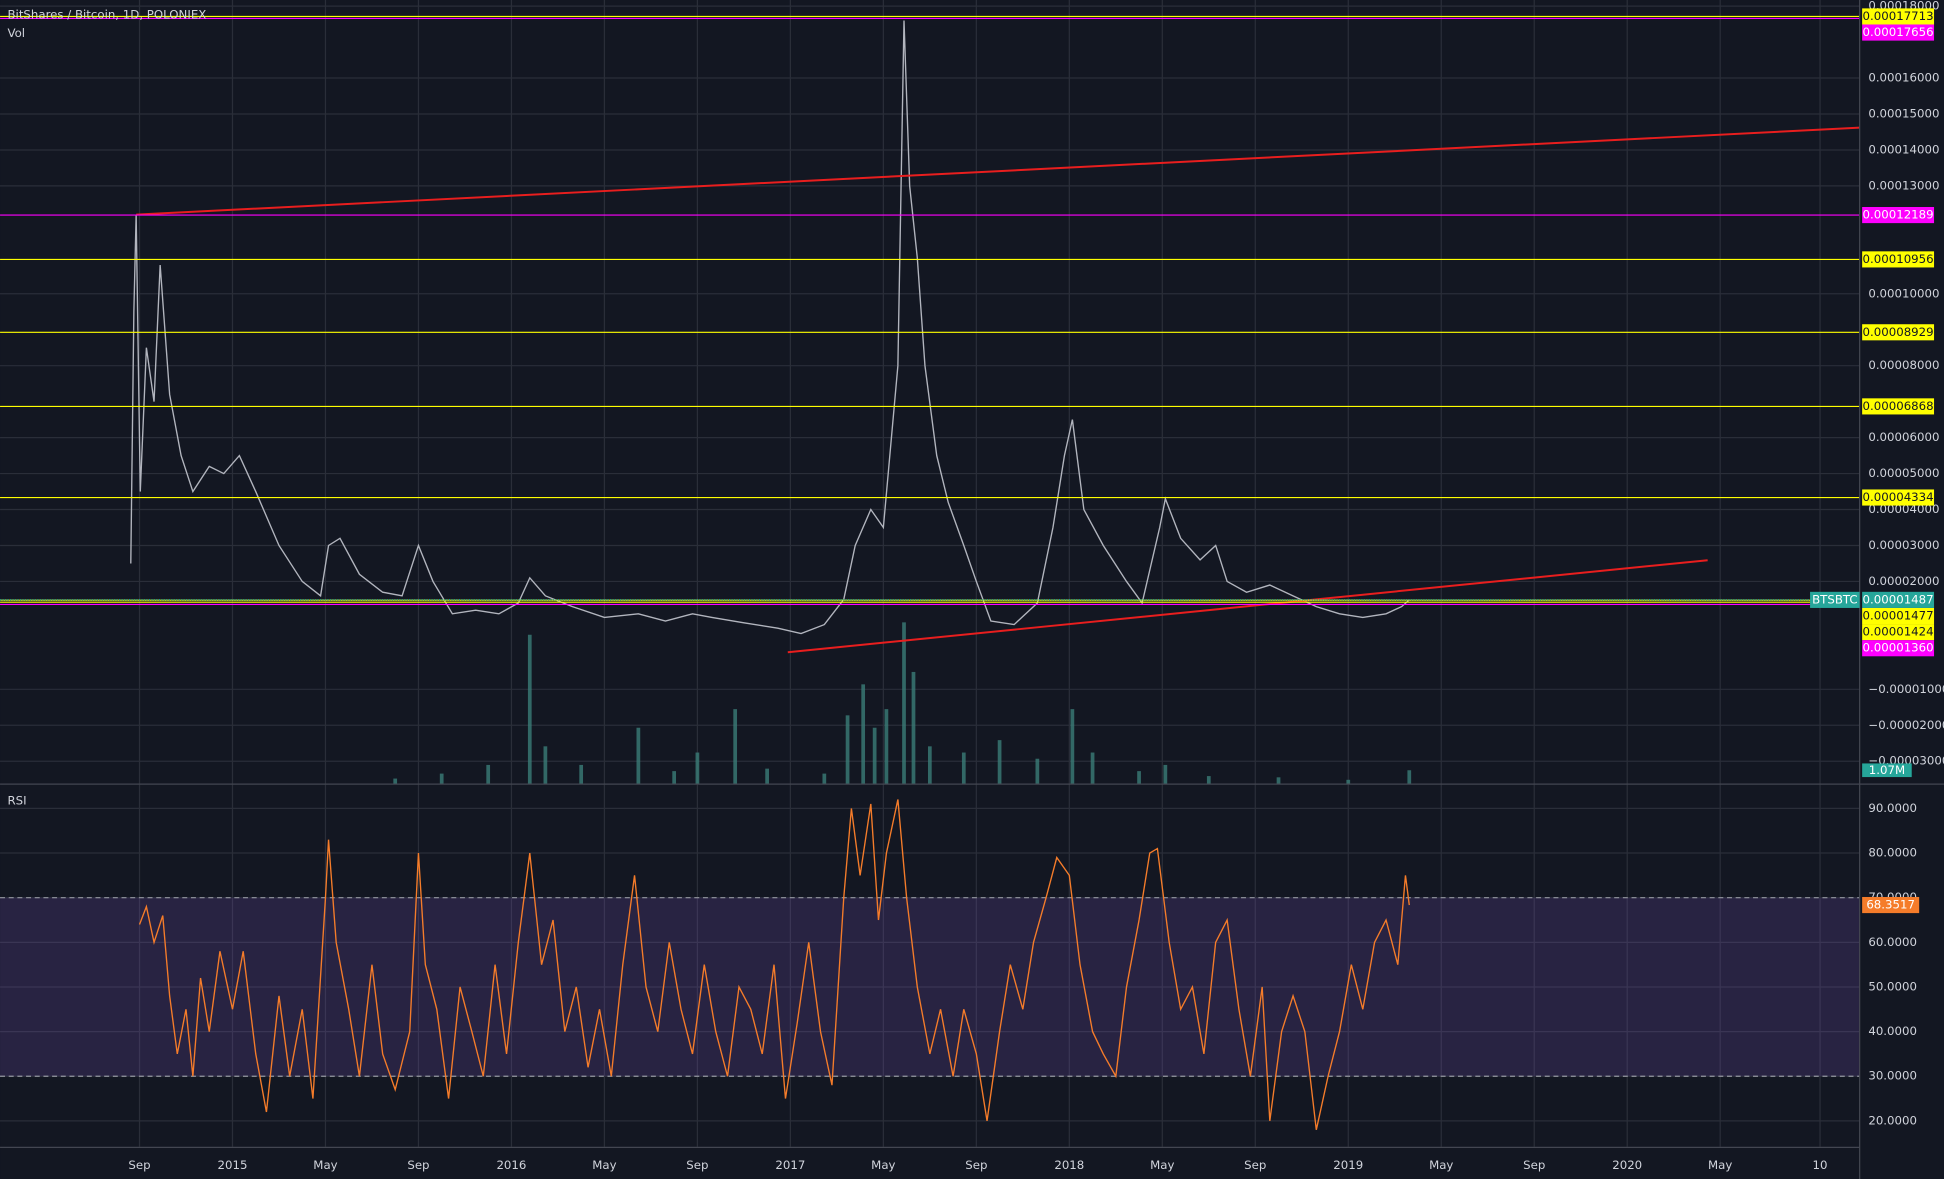 The width and height of the screenshot is (1944, 1179). I want to click on price-tag-label: 0.00012189, so click(1898, 215).